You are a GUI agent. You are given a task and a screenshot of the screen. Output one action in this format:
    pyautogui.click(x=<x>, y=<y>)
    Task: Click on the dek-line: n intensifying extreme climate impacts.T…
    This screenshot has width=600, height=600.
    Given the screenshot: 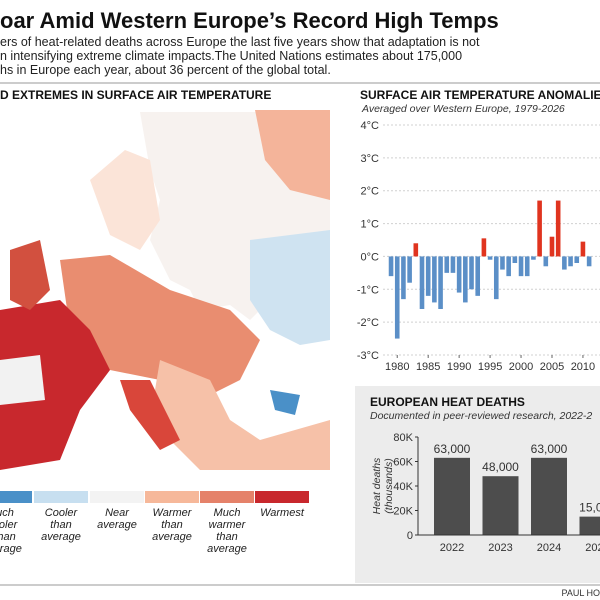 What is the action you would take?
    pyautogui.click(x=231, y=56)
    